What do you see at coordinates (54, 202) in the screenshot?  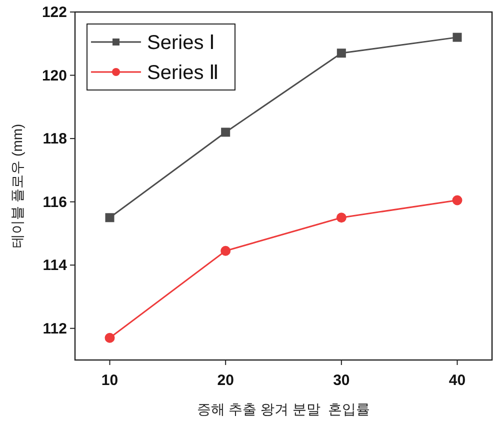 I see `y-tick-label: 116` at bounding box center [54, 202].